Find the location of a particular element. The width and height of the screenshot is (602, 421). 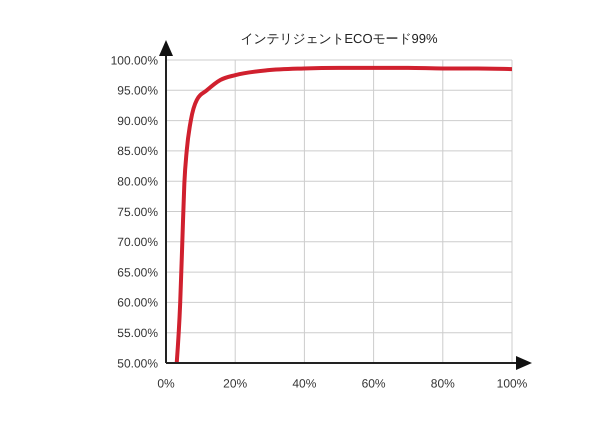

y-tick-label: 75.00% is located at coordinates (137, 211).